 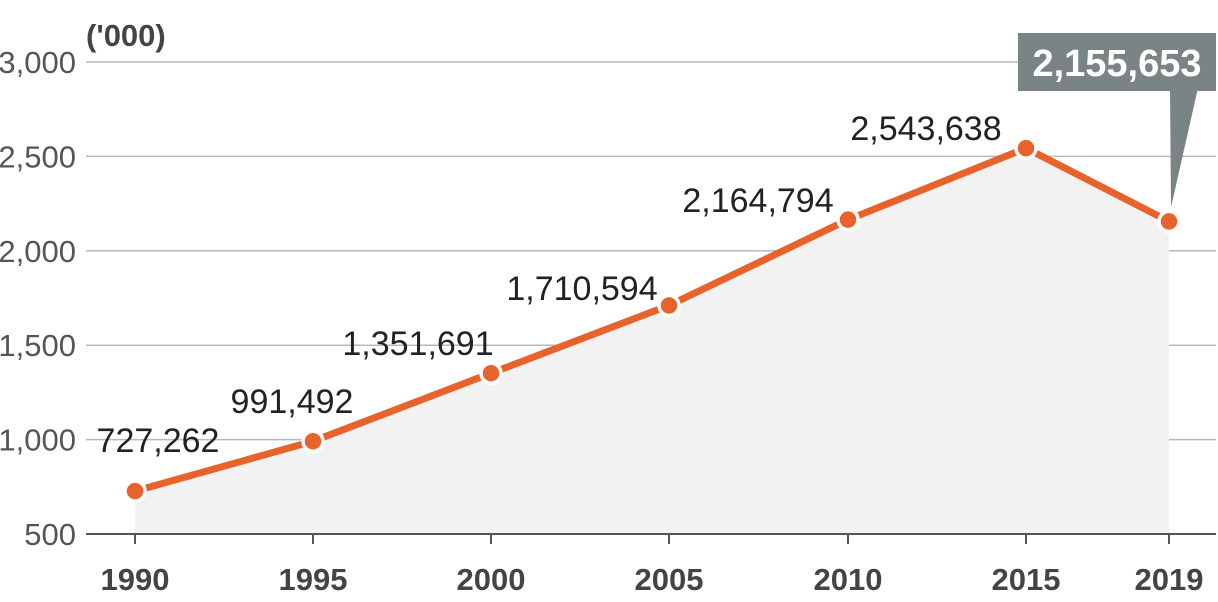 I want to click on y-axis-tick-labels: 500 1,000 1,500 2,000 2,500 3,000, so click(x=38, y=298).